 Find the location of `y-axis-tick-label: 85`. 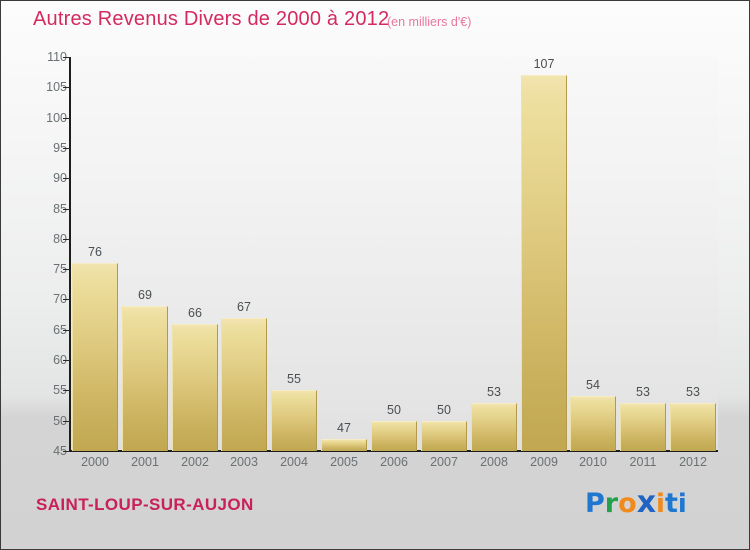

y-axis-tick-label: 85 is located at coordinates (60, 208).